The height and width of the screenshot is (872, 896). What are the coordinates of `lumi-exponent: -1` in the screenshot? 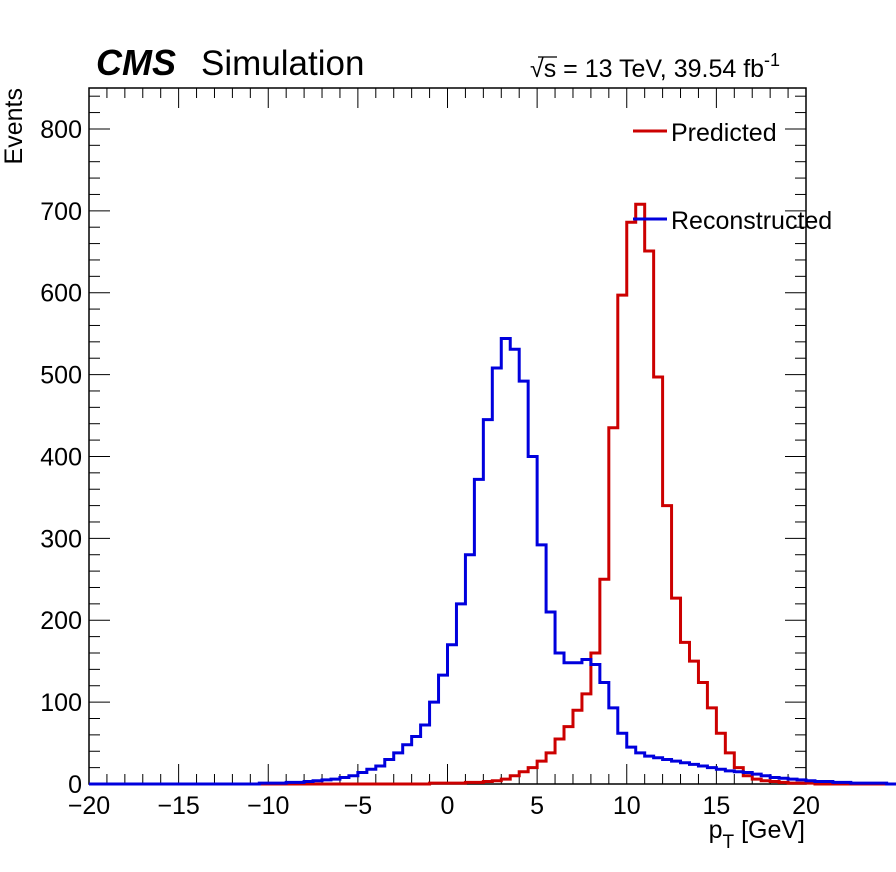 It's located at (772, 60).